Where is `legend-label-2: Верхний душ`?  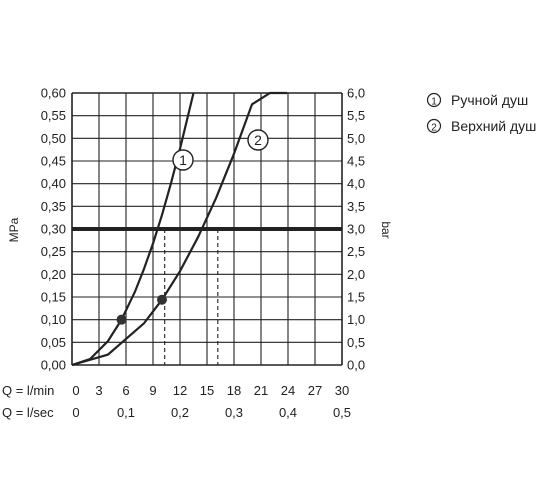
legend-label-2: Верхний душ is located at coordinates (493, 126).